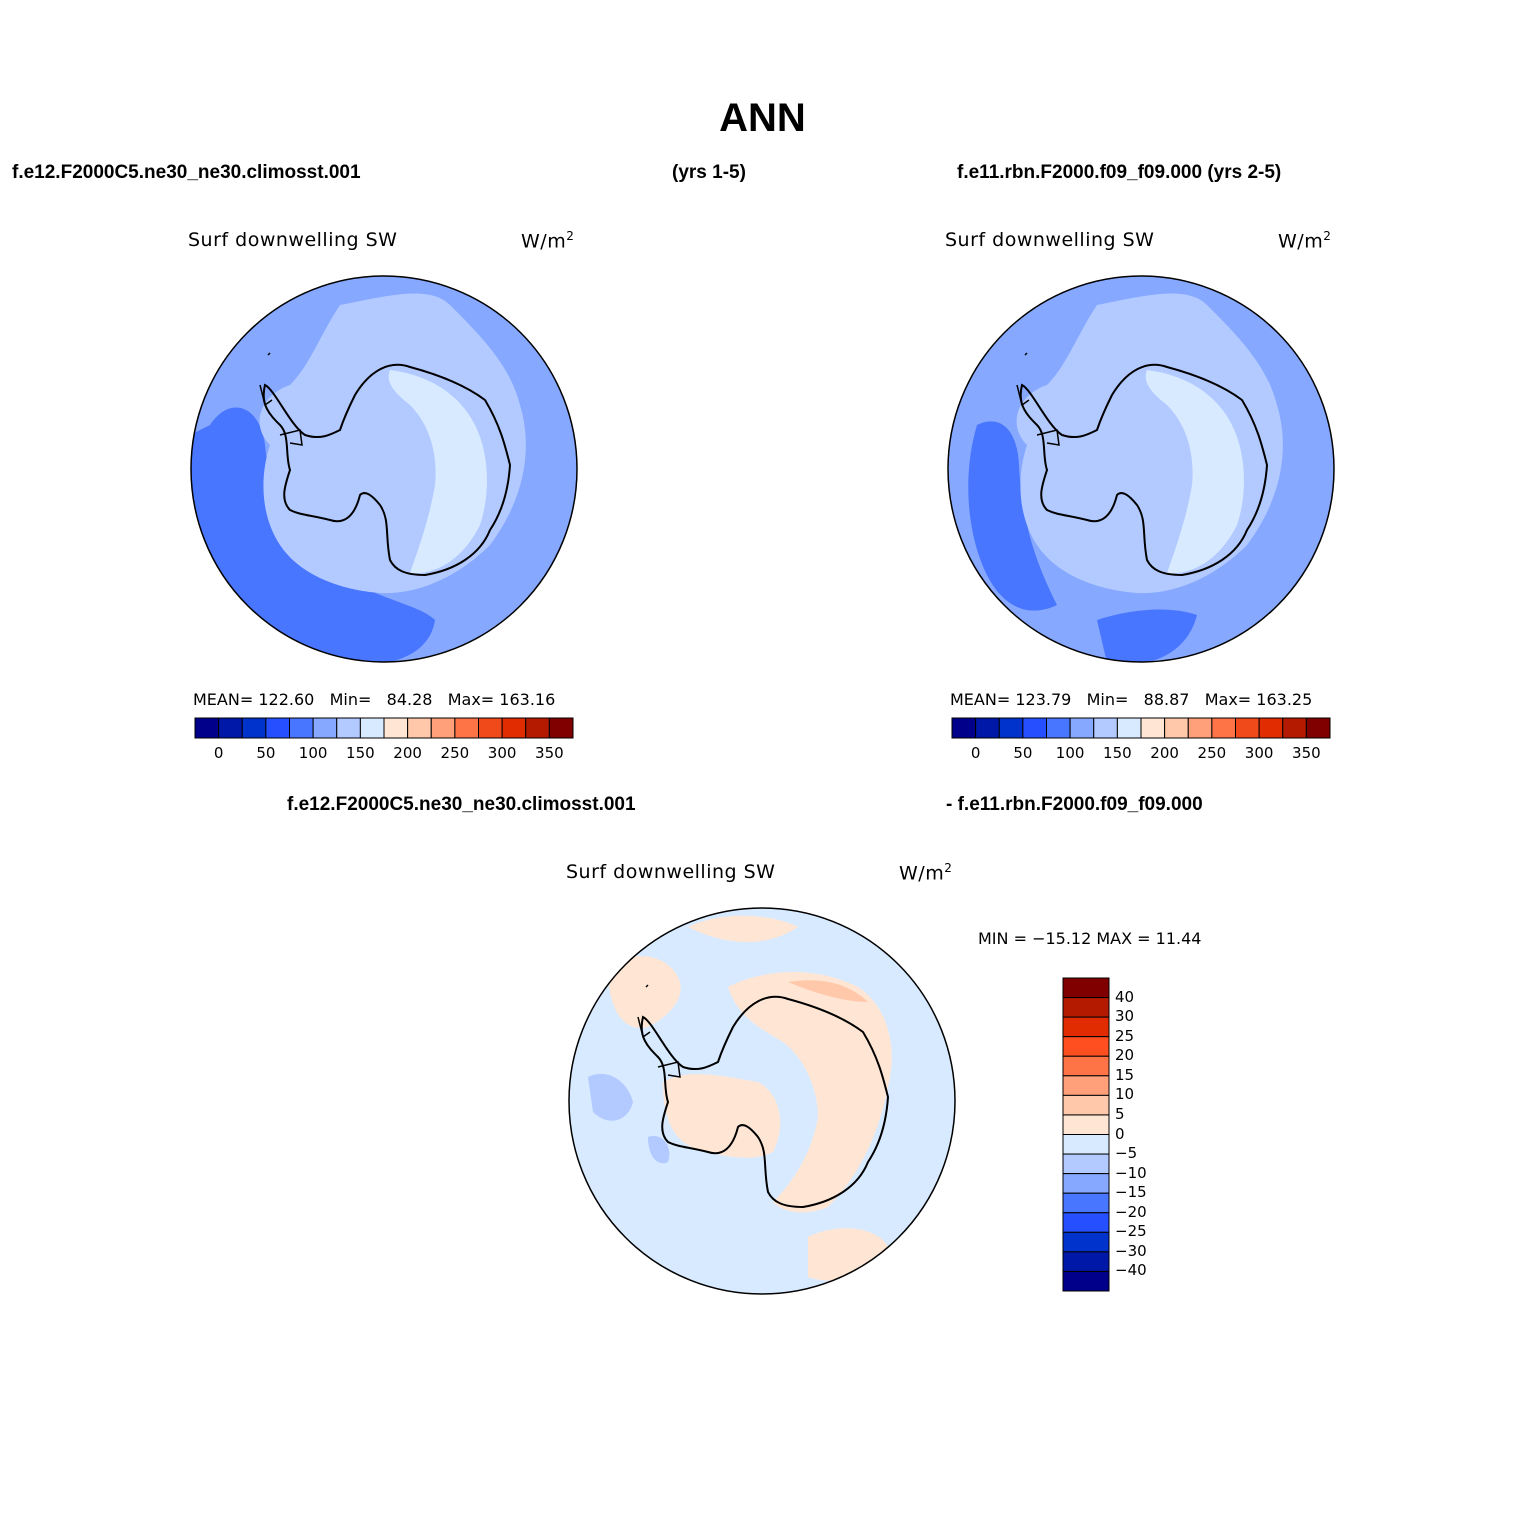 The image size is (1525, 1525). What do you see at coordinates (709, 172) in the screenshot?
I see `years-header: (yrs 1-5)` at bounding box center [709, 172].